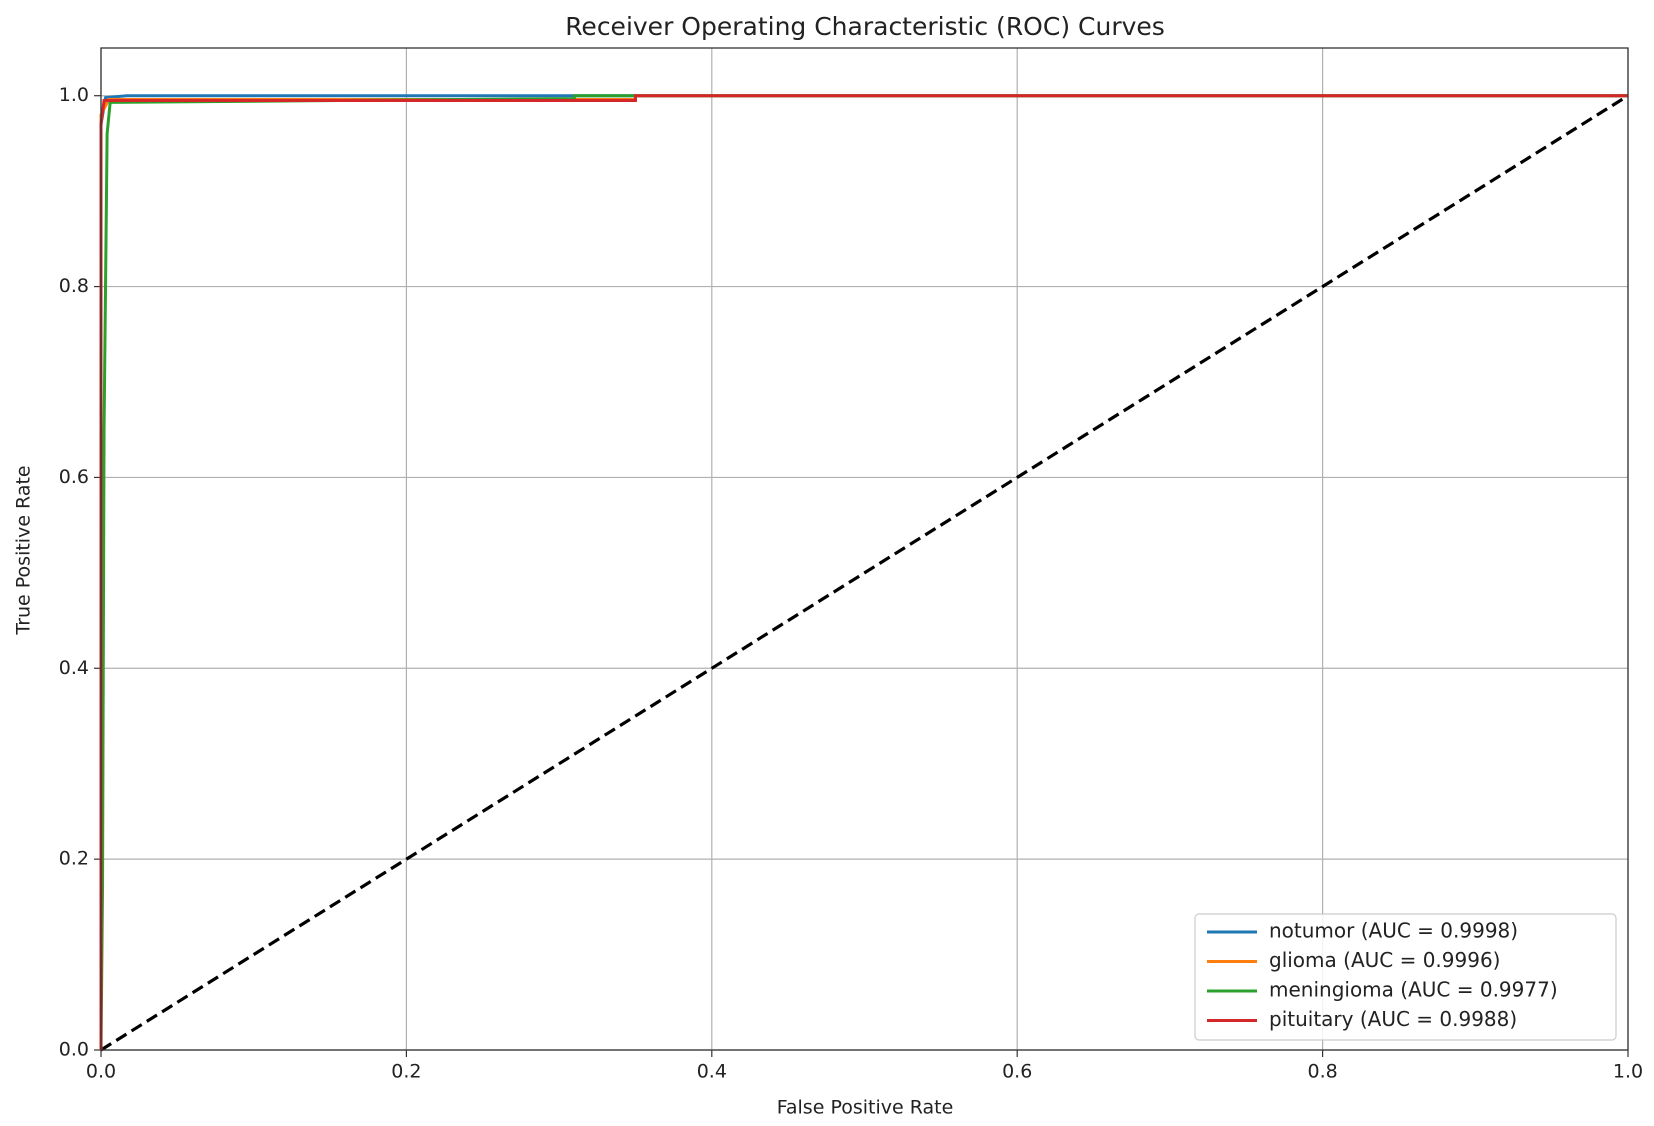  What do you see at coordinates (1405, 977) in the screenshot?
I see `legend-box` at bounding box center [1405, 977].